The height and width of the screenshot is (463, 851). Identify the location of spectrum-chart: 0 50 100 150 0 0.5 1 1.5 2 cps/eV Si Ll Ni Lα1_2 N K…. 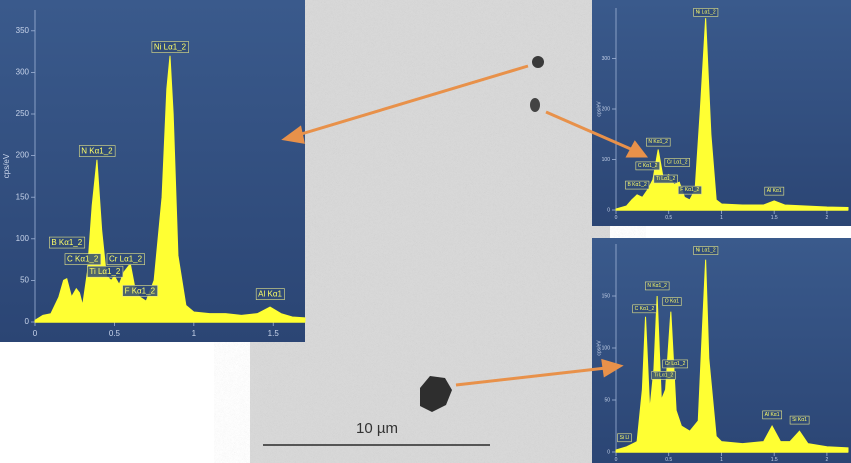
(721, 350).